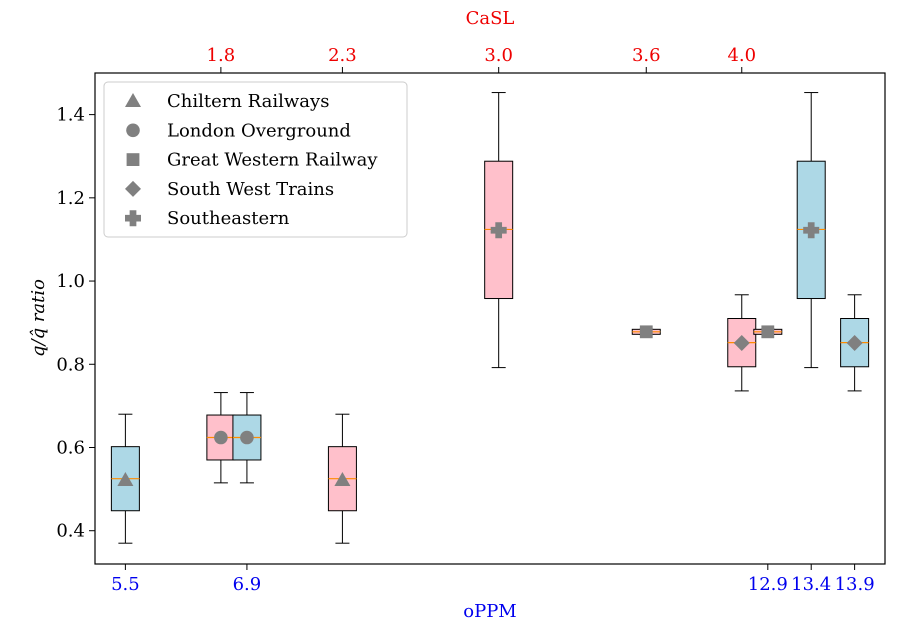 Image resolution: width=900 pixels, height=629 pixels. What do you see at coordinates (490, 611) in the screenshot?
I see `bottom-axis-label: oPPM` at bounding box center [490, 611].